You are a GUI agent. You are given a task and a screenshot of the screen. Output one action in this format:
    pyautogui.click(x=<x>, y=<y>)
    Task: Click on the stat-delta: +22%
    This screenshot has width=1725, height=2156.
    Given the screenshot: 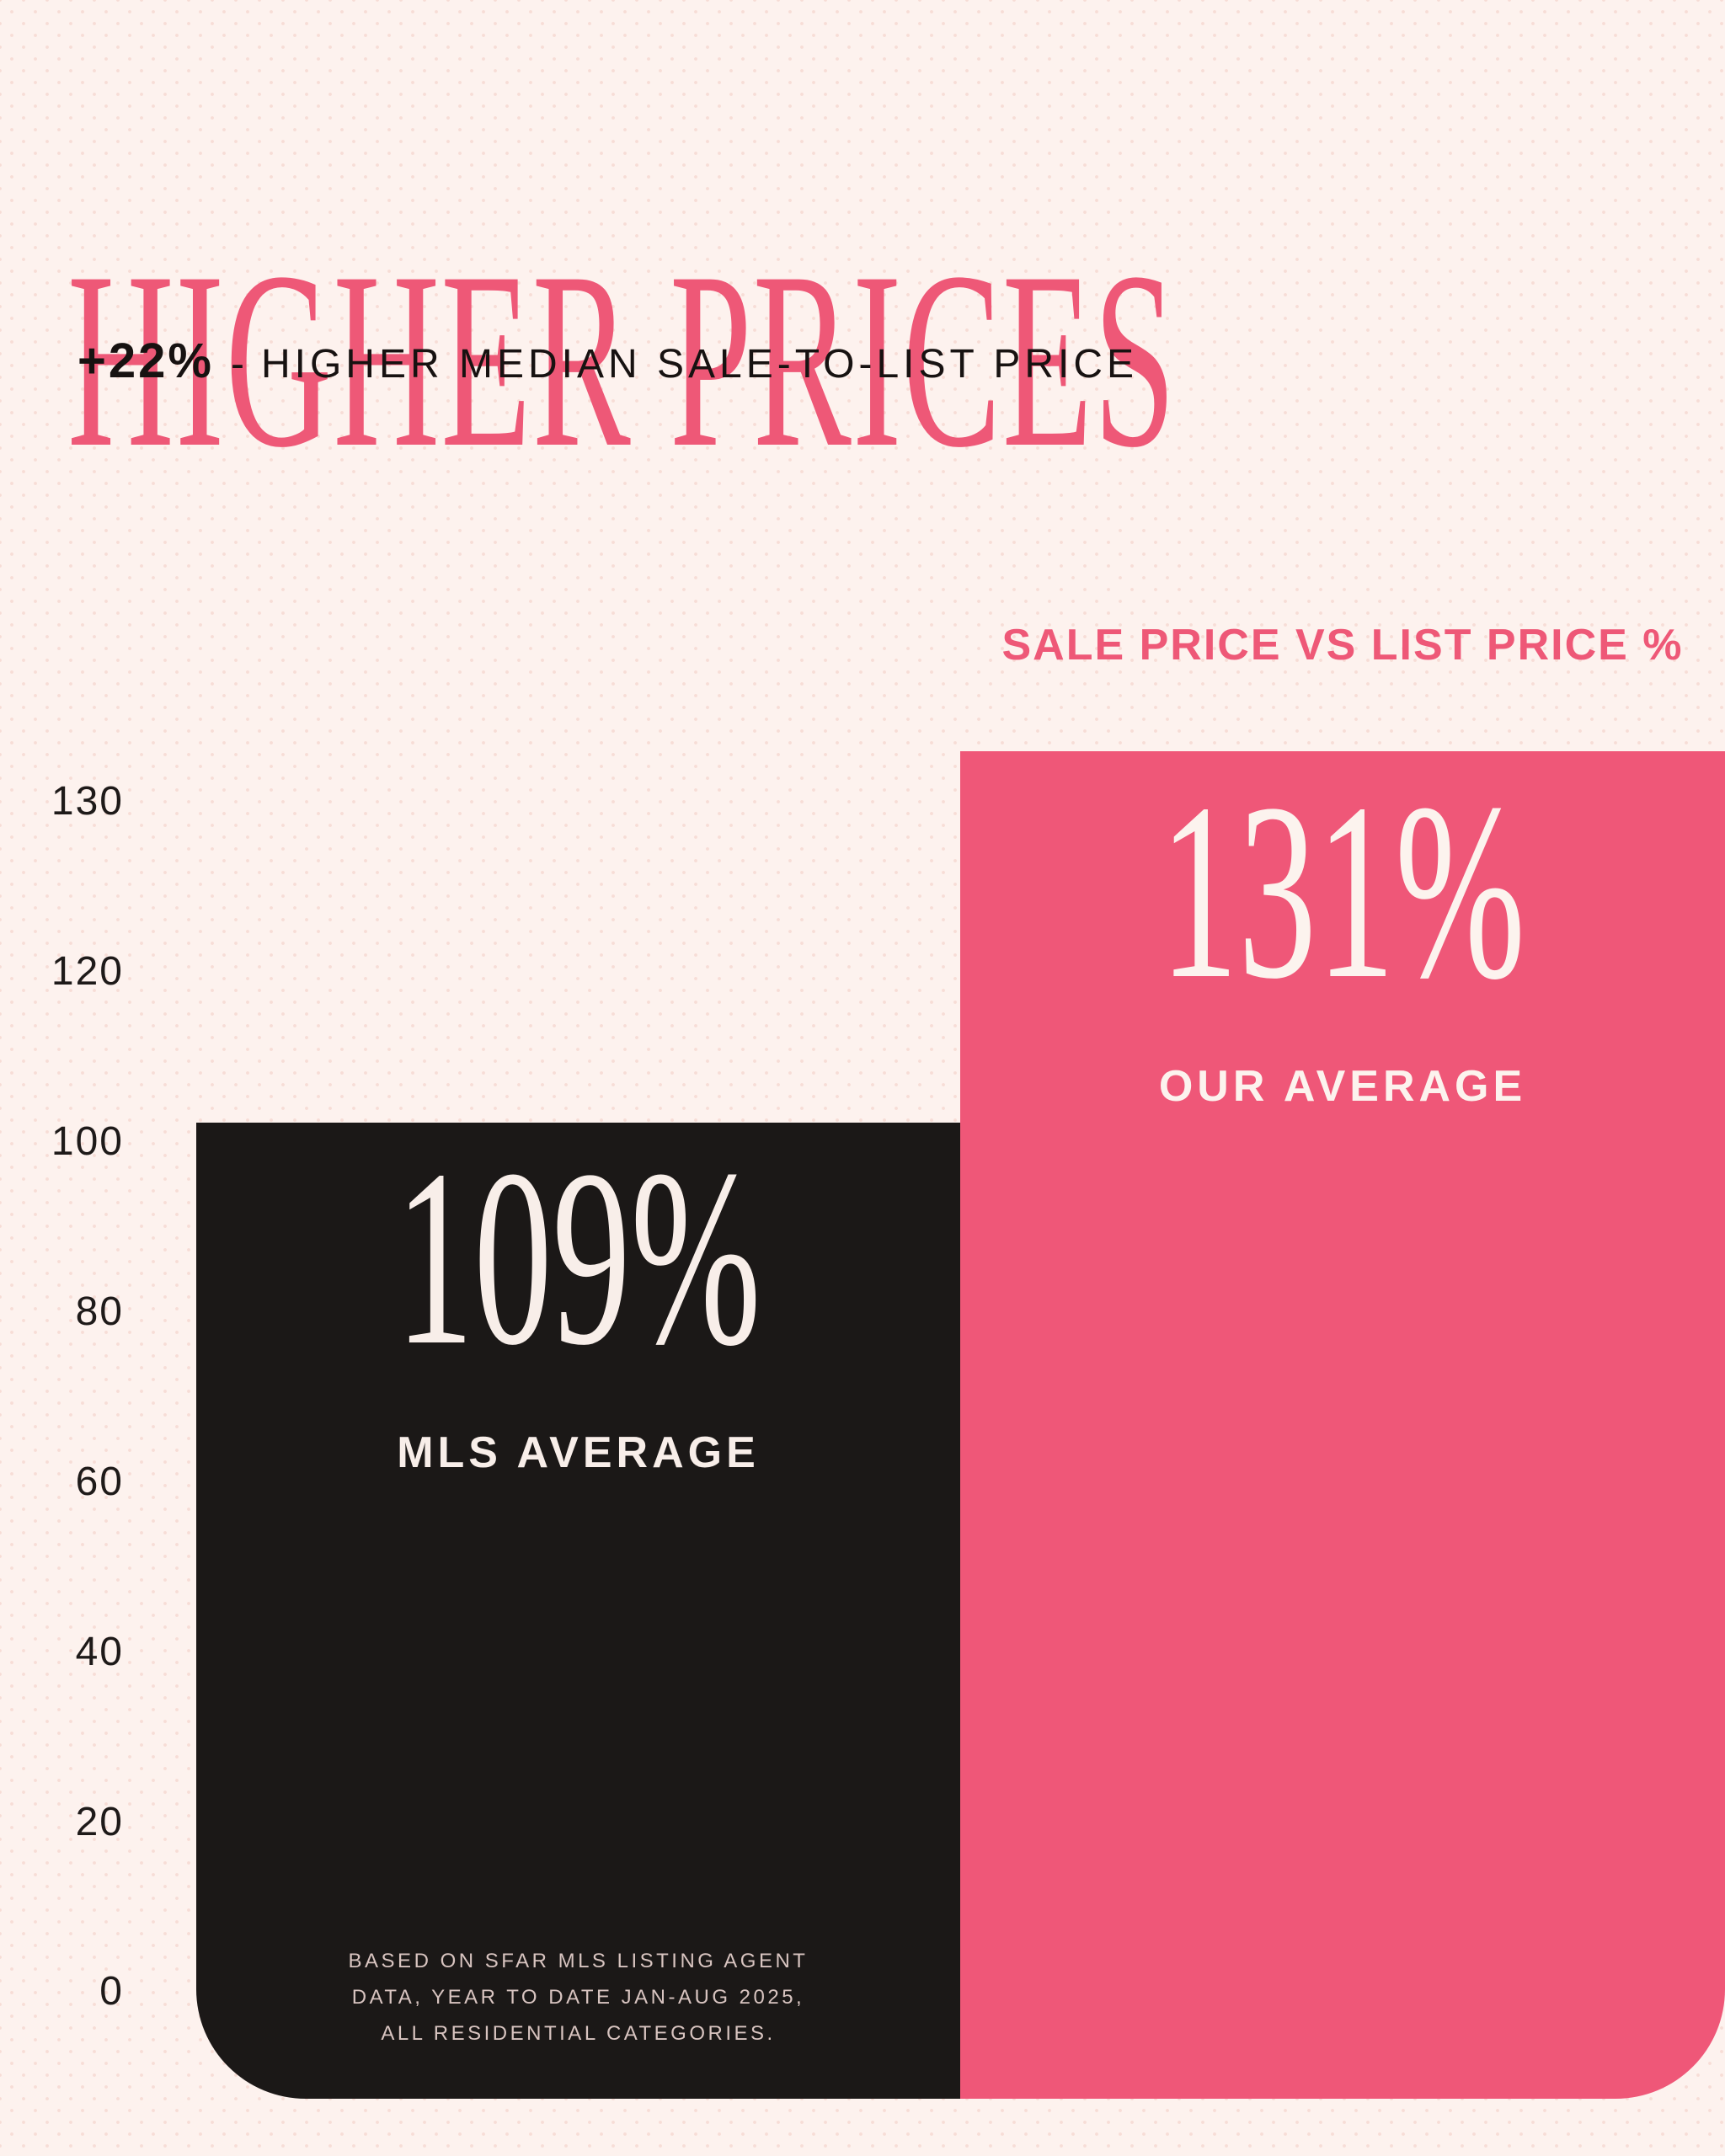 What is the action you would take?
    pyautogui.click(x=145, y=361)
    